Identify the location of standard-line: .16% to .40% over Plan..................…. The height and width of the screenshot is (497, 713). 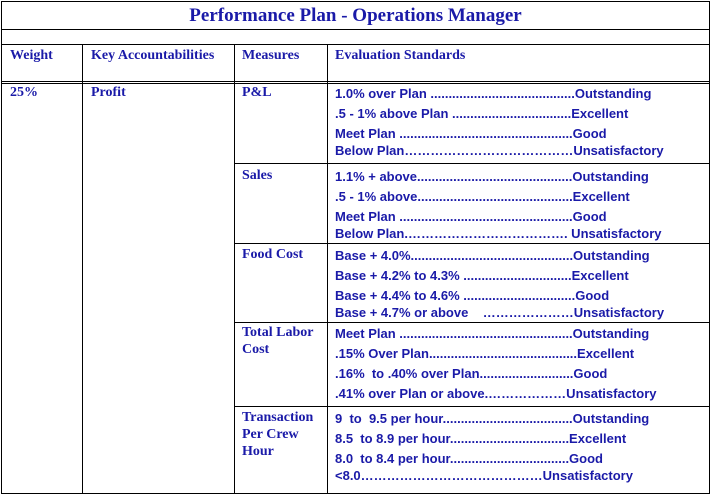
(471, 373).